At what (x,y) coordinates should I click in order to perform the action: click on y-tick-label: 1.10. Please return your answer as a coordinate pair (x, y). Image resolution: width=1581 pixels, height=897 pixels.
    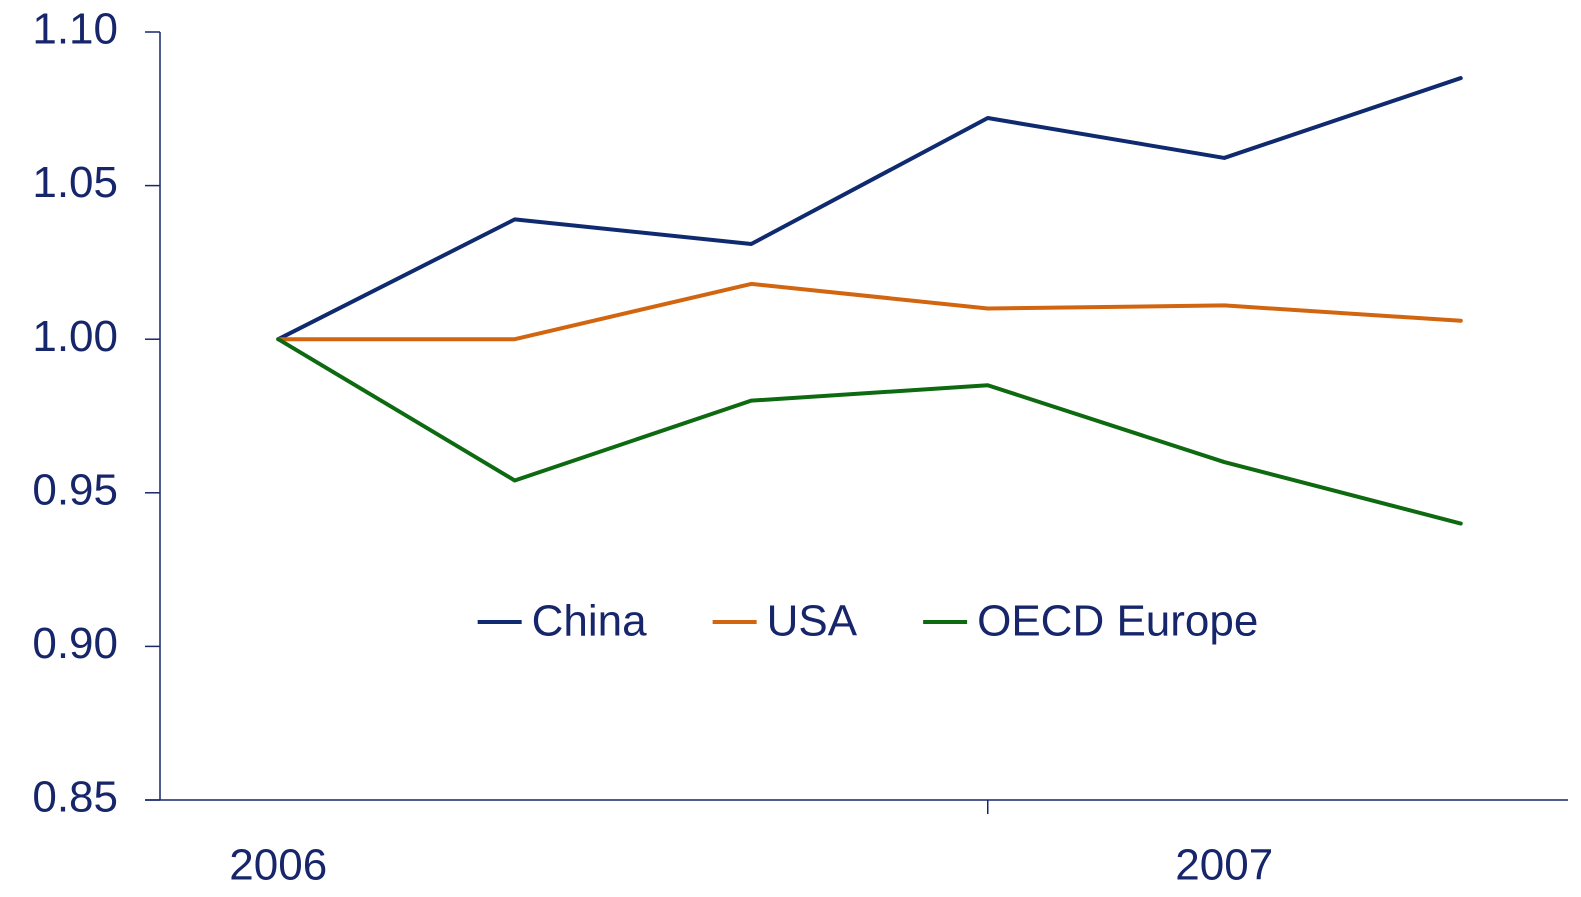
    Looking at the image, I should click on (75, 29).